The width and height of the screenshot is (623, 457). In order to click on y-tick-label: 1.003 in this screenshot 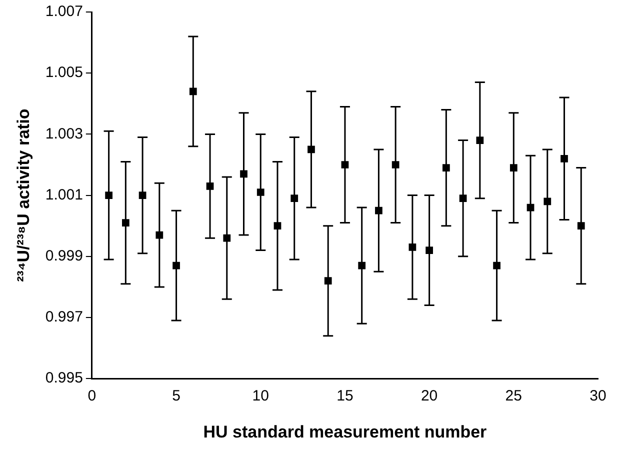, I will do `click(64, 133)`.